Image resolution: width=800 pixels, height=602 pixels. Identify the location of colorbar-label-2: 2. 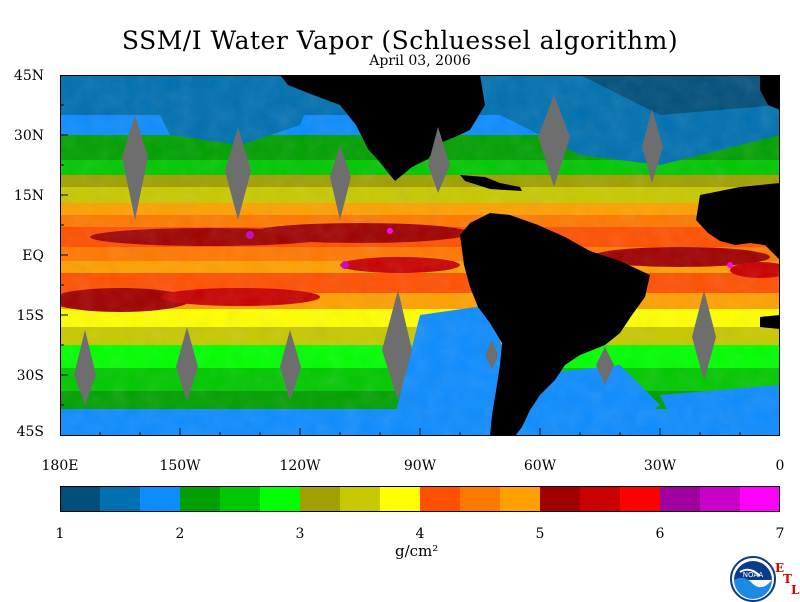
(180, 534).